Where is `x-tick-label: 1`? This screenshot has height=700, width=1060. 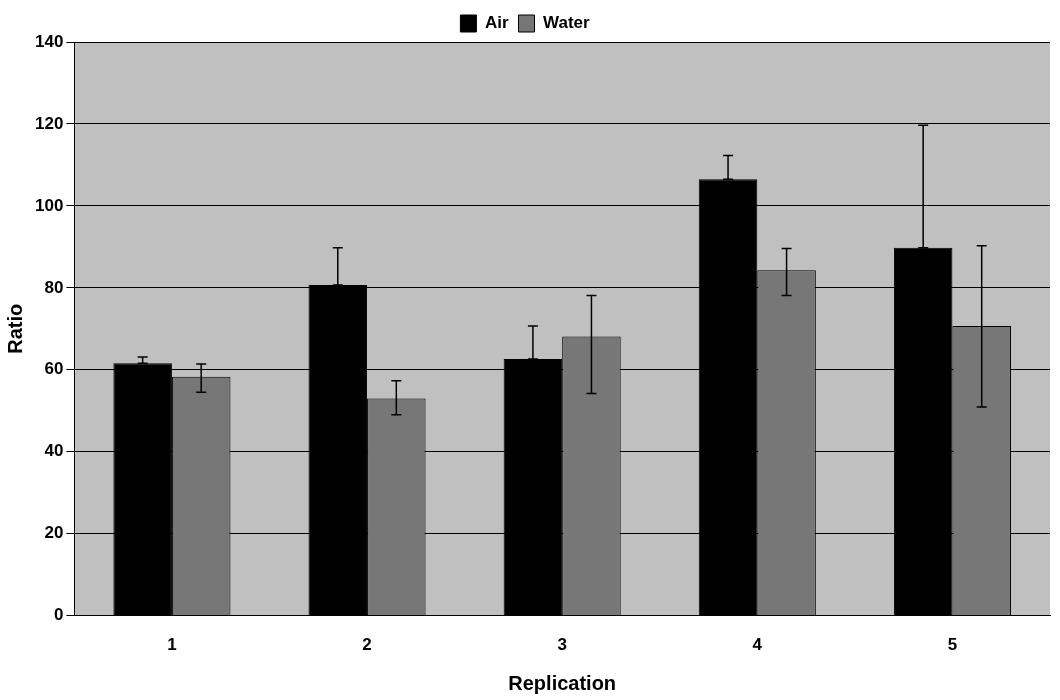 x-tick-label: 1 is located at coordinates (172, 645).